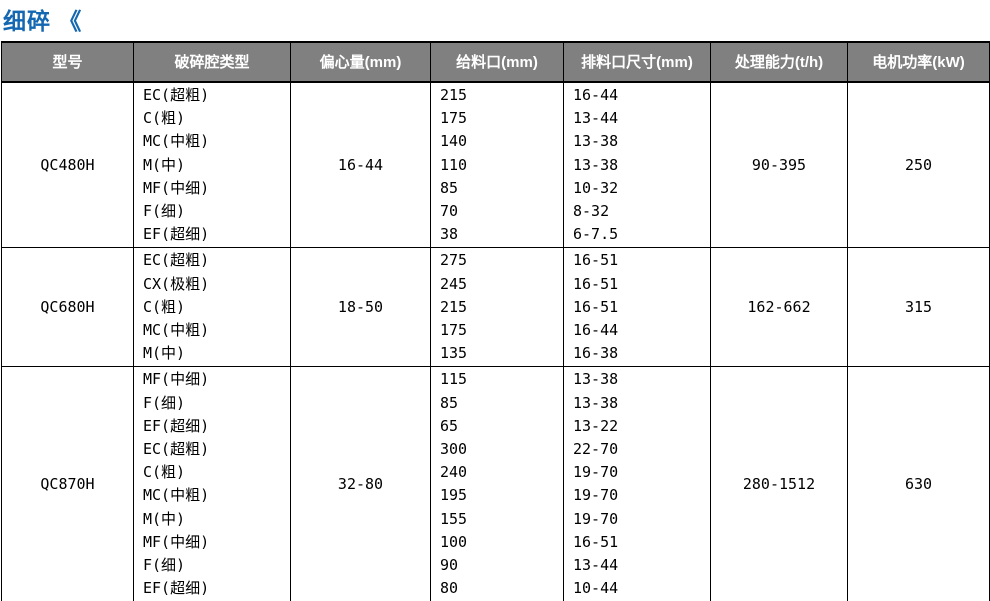  Describe the element at coordinates (454, 541) in the screenshot. I see `cell-line: 100` at that location.